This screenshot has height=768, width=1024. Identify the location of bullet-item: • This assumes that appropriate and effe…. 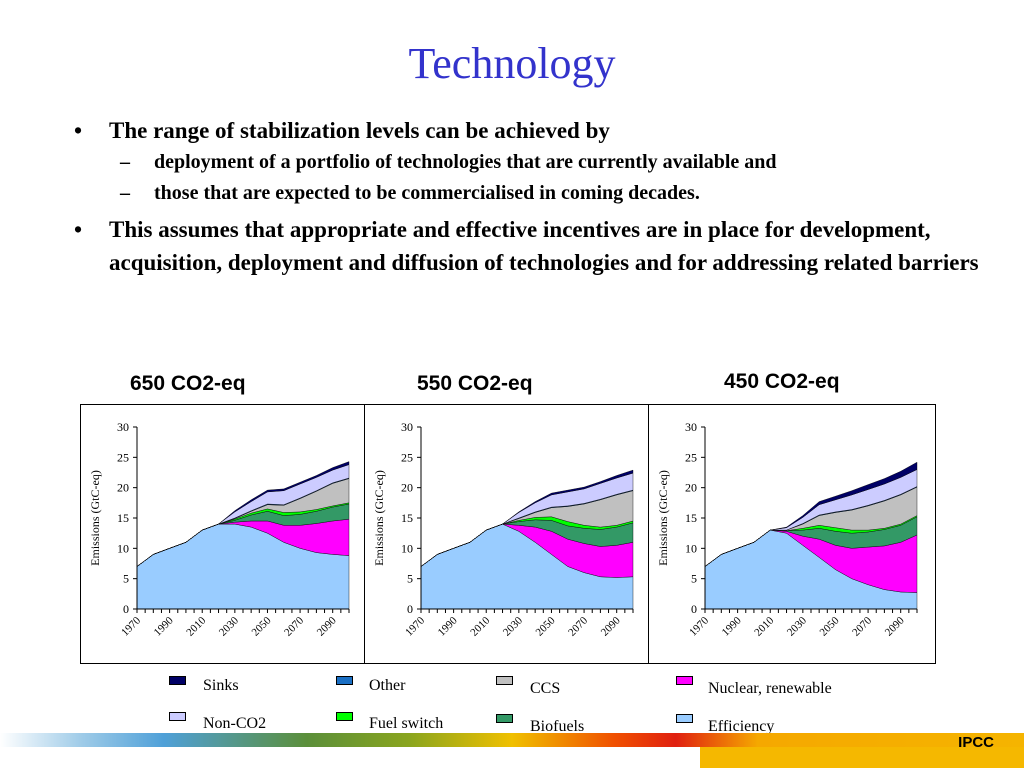
(534, 246).